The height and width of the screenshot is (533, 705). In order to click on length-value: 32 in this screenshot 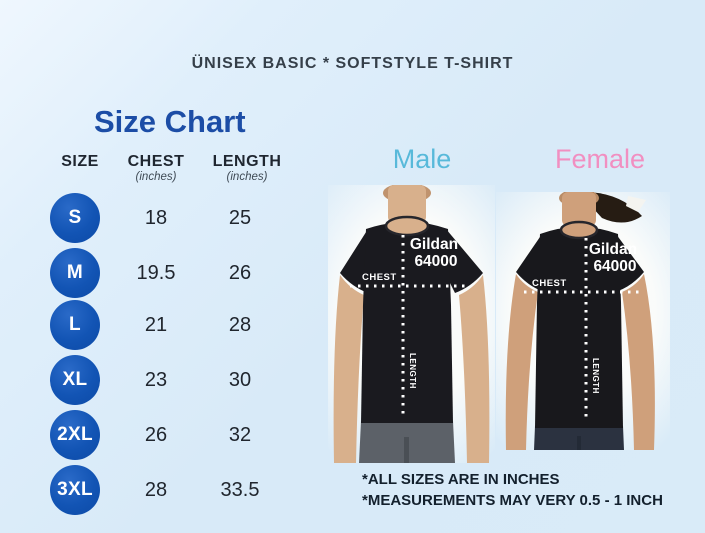, I will do `click(240, 435)`.